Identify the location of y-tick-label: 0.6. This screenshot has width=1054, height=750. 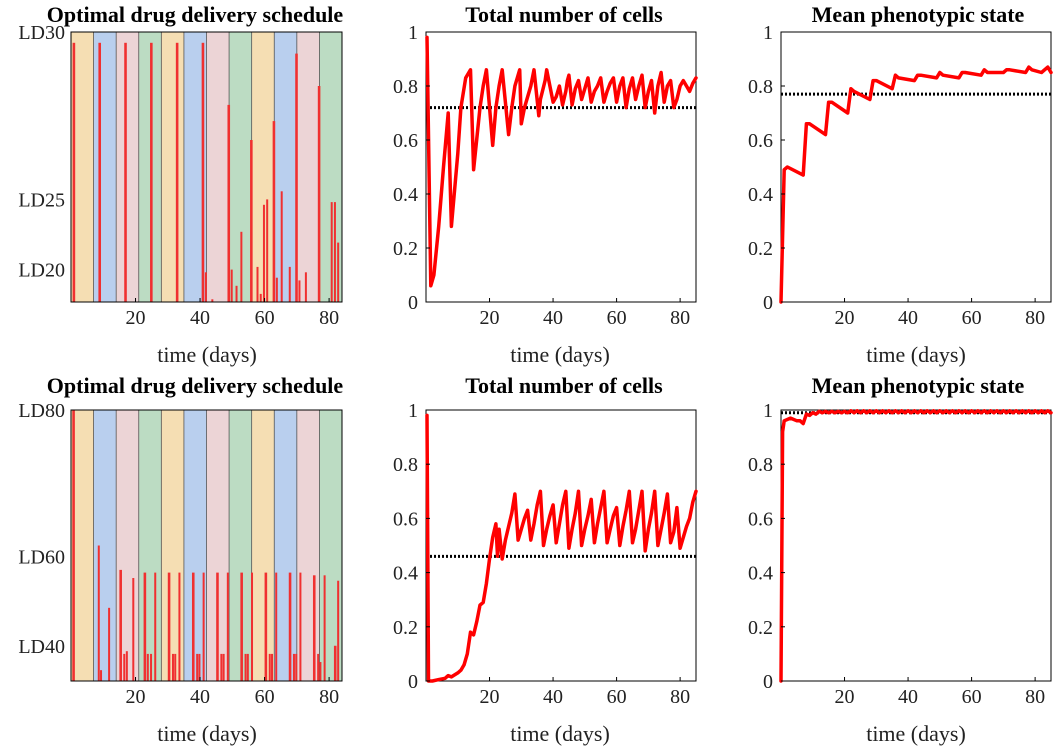
(760, 519).